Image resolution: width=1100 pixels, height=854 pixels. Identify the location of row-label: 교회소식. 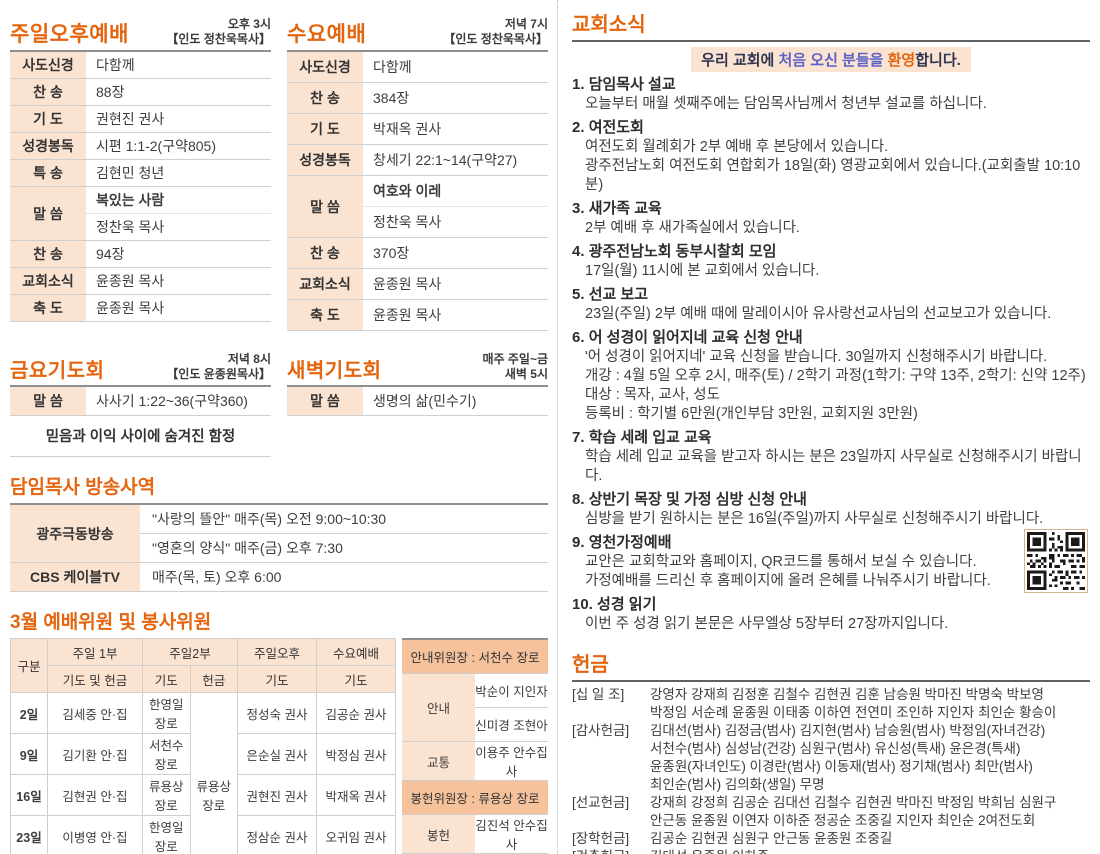
(325, 284).